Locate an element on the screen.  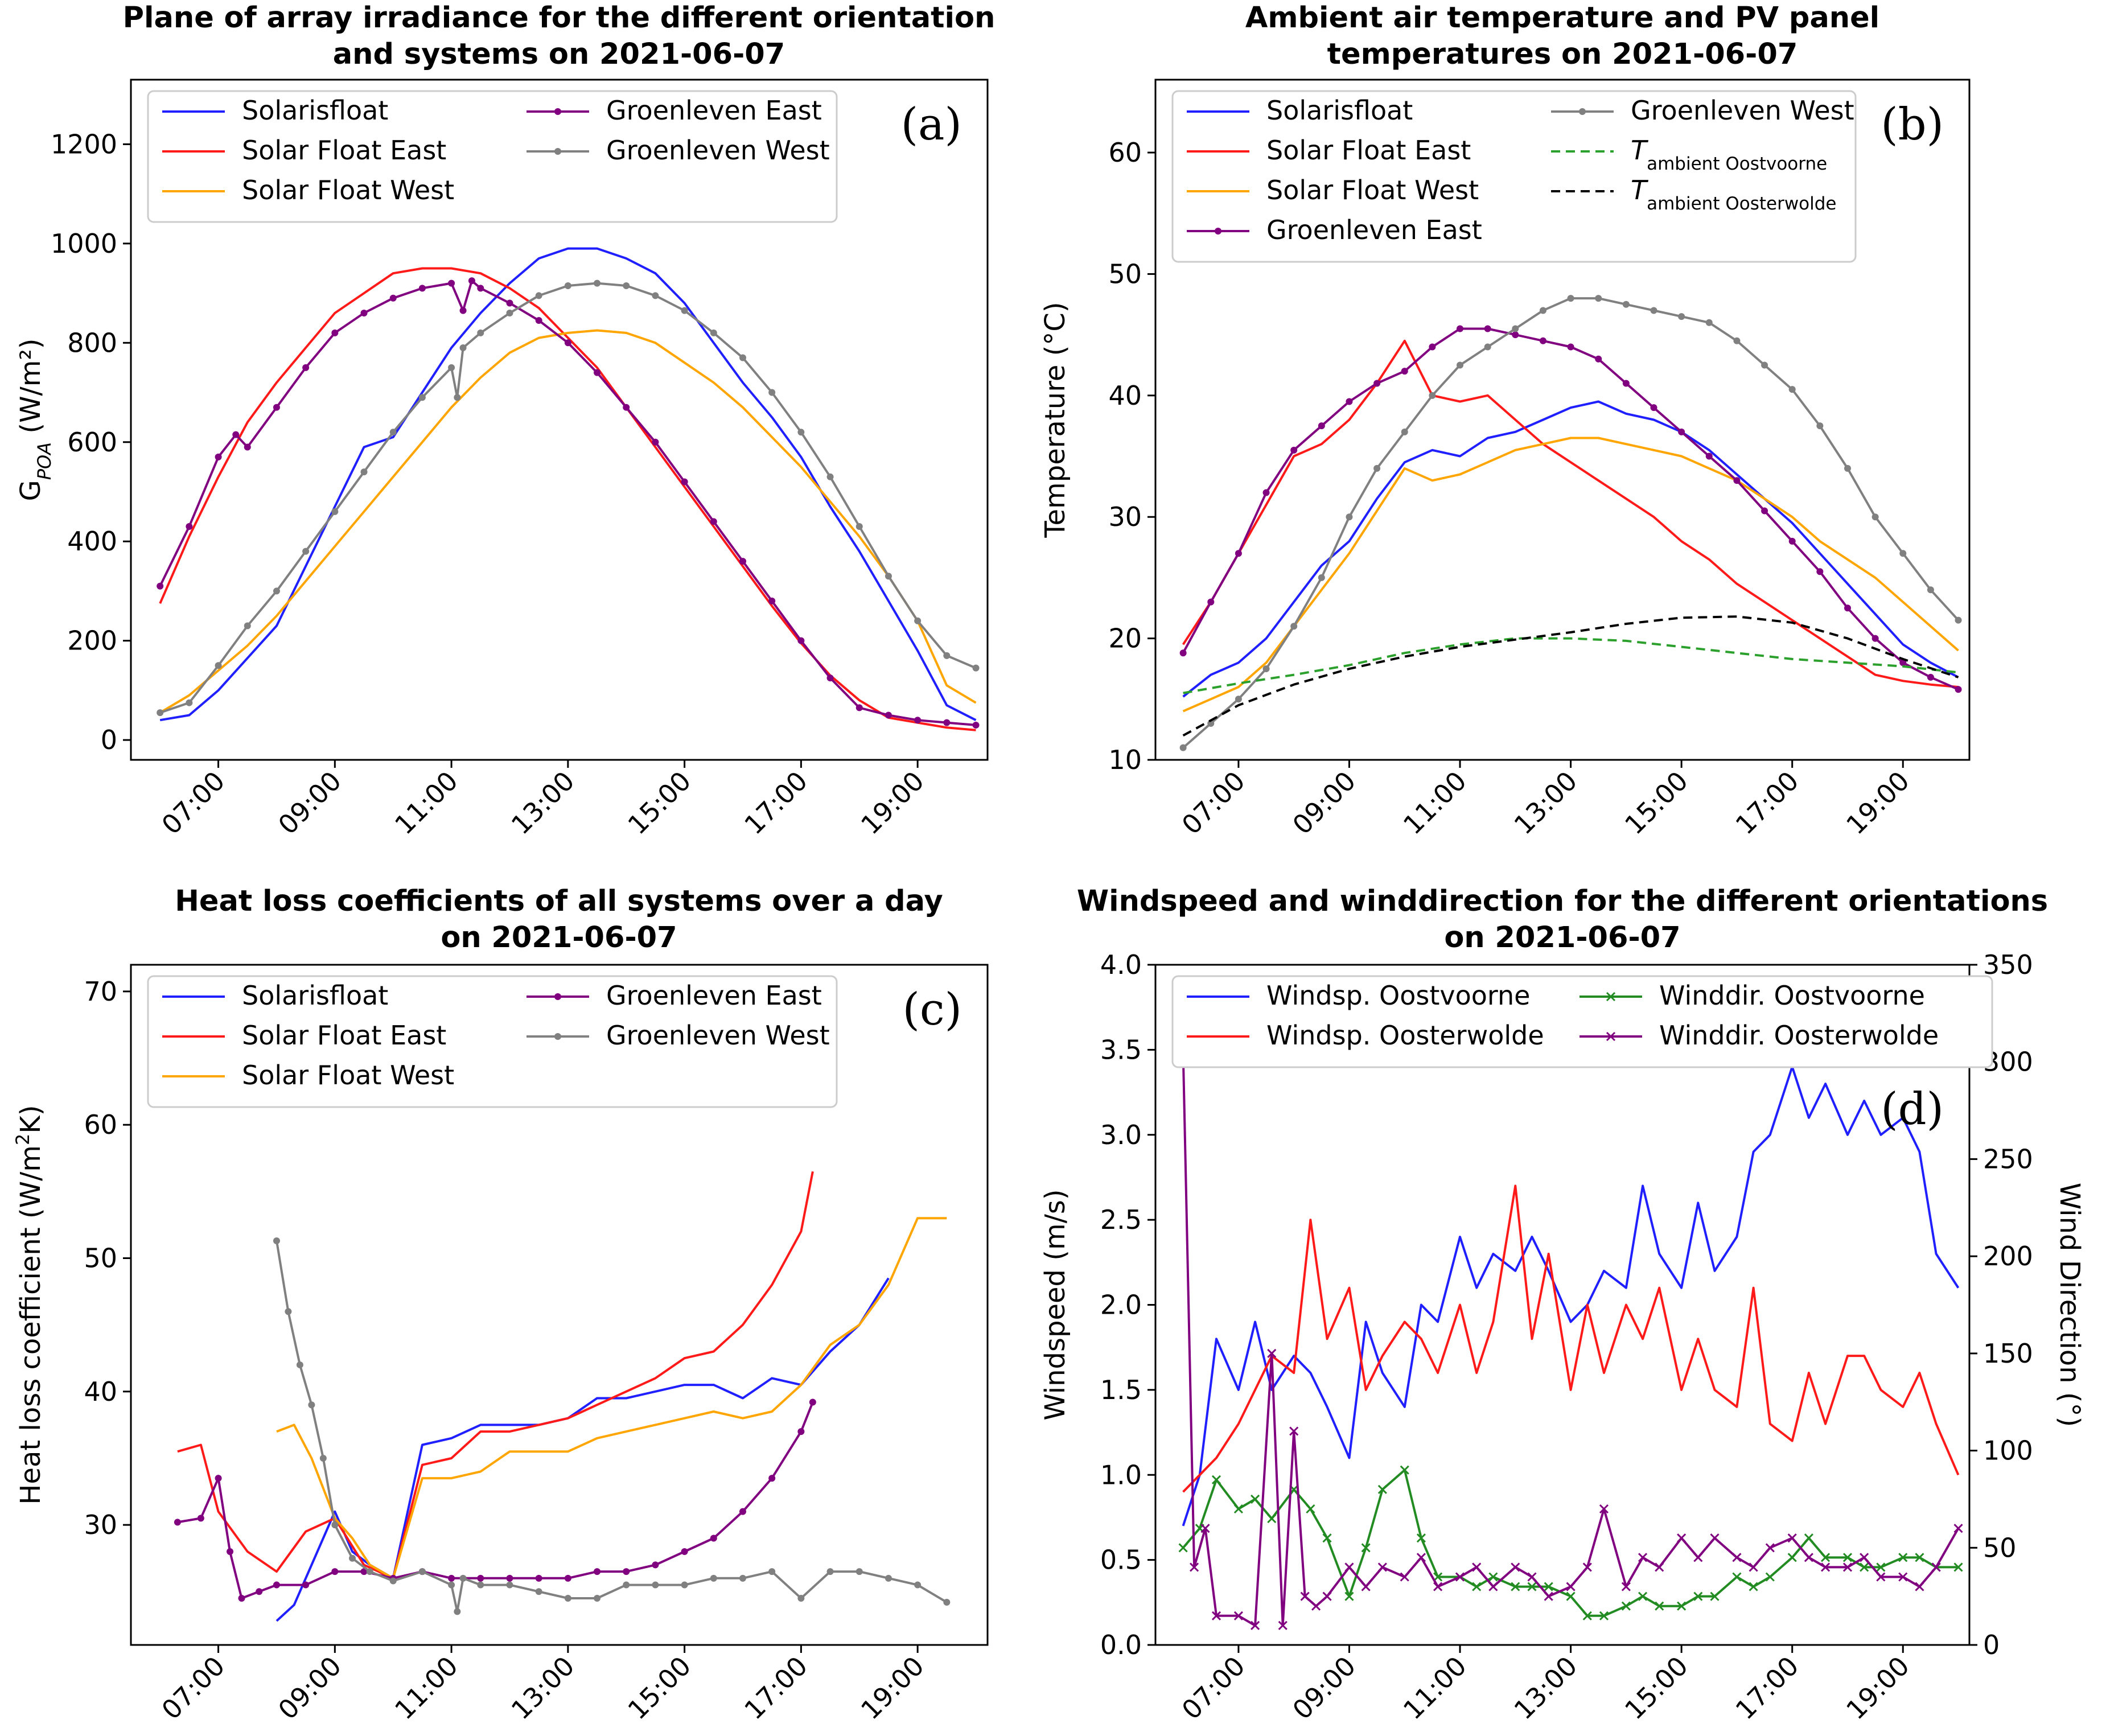
y-tick-label: 1000 is located at coordinates (84, 243).